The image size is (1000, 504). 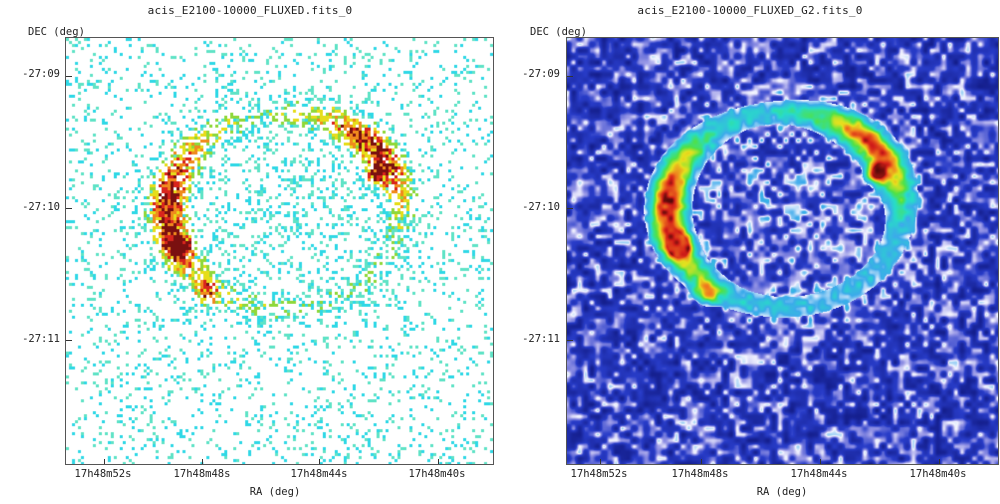 What do you see at coordinates (250, 10) in the screenshot?
I see `panel-title: acis_E2100-10000_FLUXED.fits_0` at bounding box center [250, 10].